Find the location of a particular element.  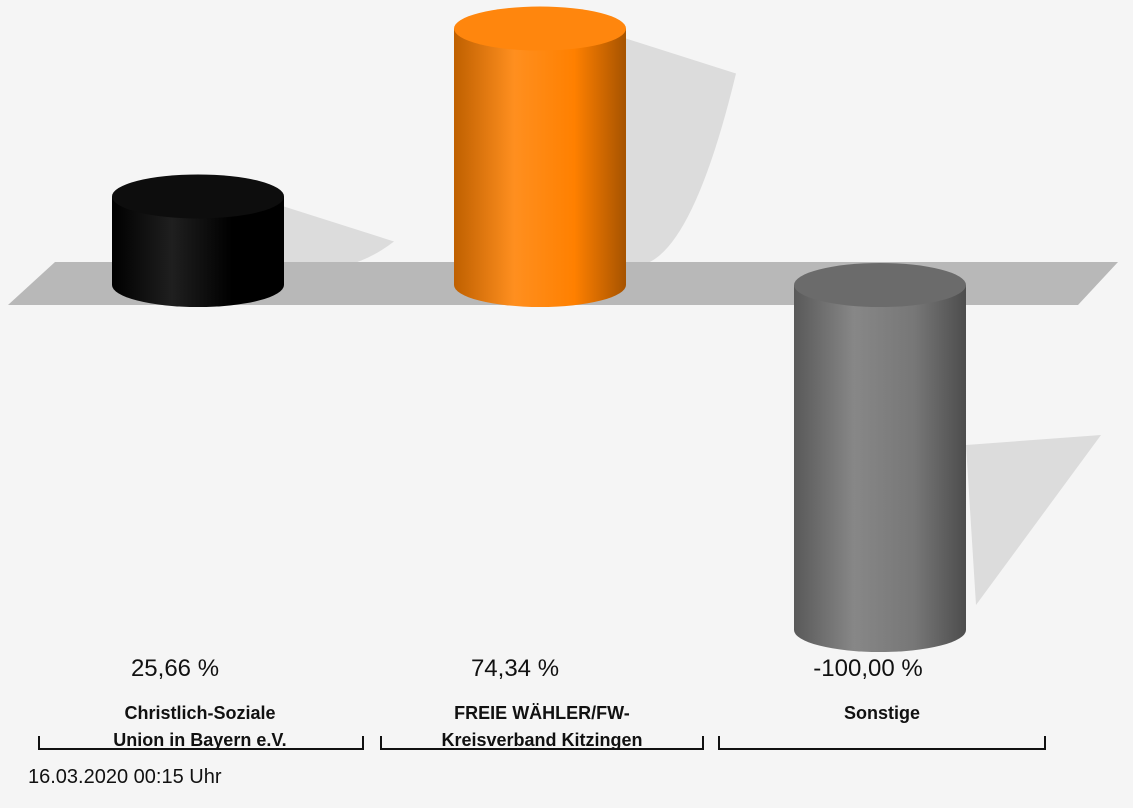

bar-shadow-fw is located at coordinates (681, 152).